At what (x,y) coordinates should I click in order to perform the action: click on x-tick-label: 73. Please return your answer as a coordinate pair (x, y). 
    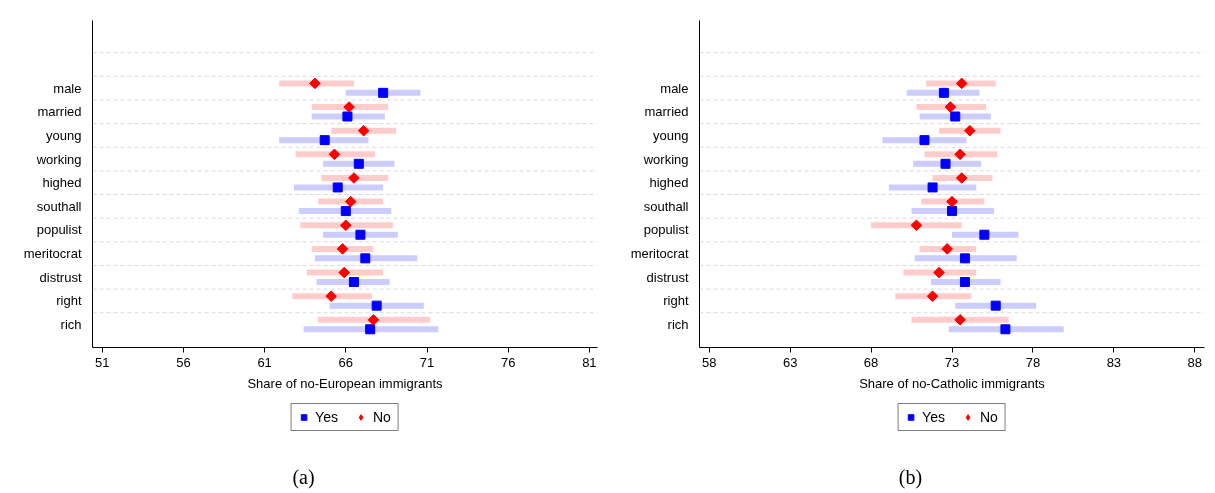
    Looking at the image, I should click on (952, 362).